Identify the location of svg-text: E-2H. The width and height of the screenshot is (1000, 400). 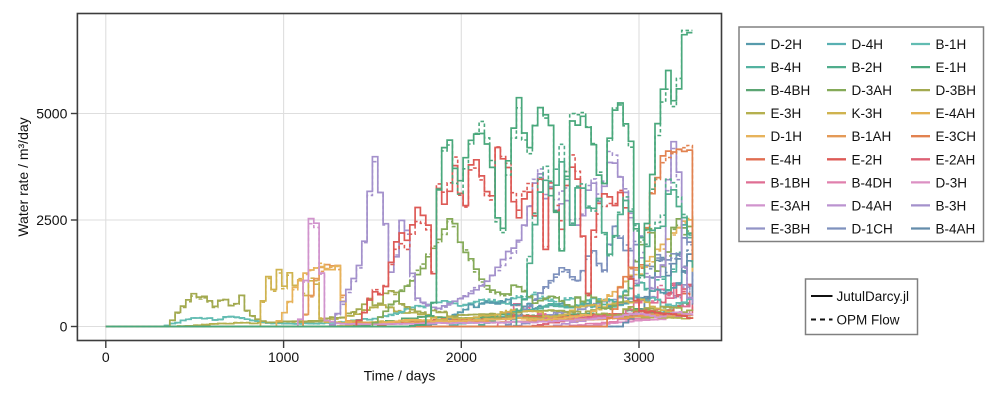
(867, 159).